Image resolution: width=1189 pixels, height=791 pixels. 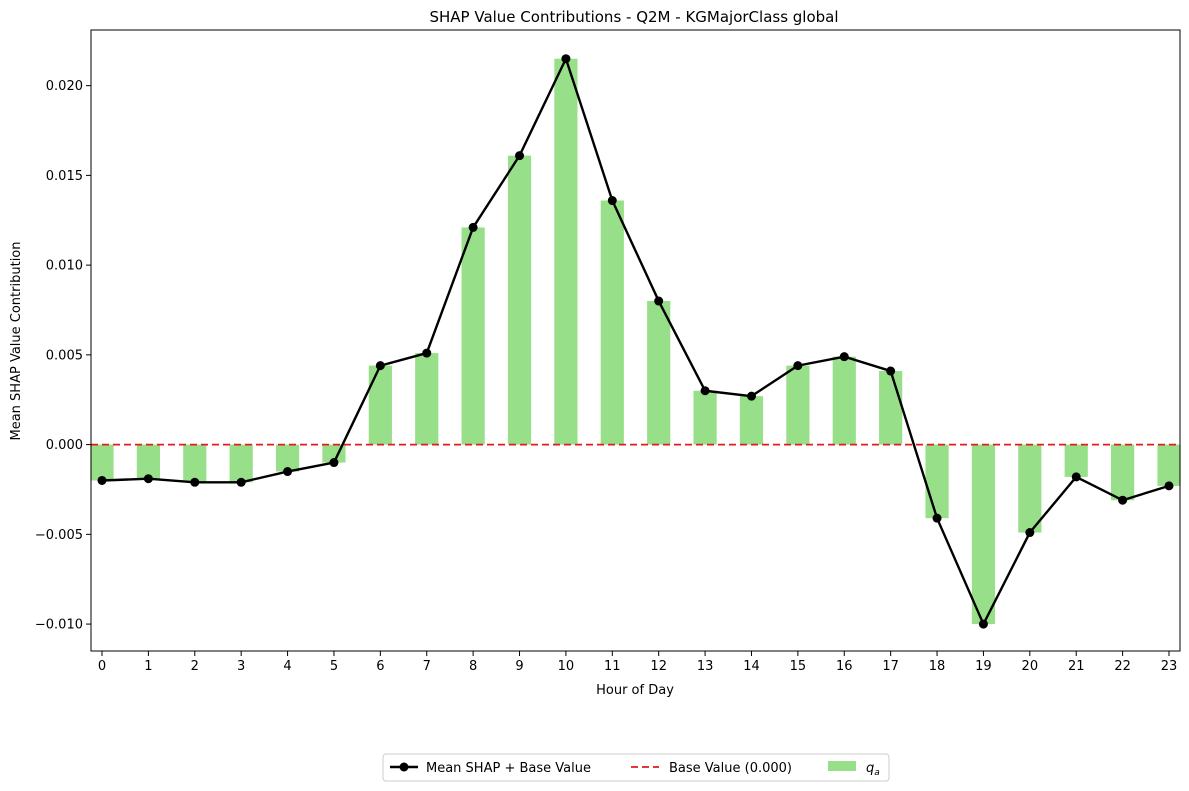 What do you see at coordinates (635, 690) in the screenshot?
I see `x-axis-label: Hour of Day` at bounding box center [635, 690].